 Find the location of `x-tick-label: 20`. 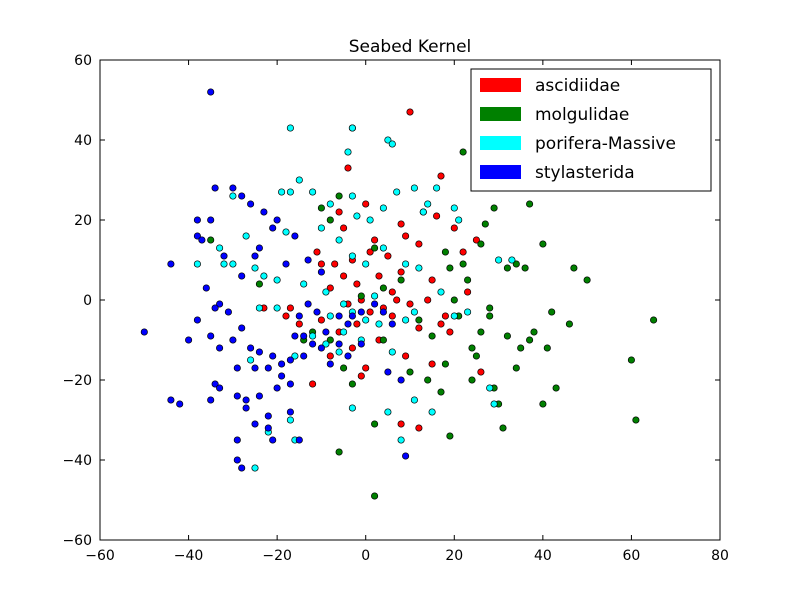

x-tick-label: 20 is located at coordinates (454, 556).